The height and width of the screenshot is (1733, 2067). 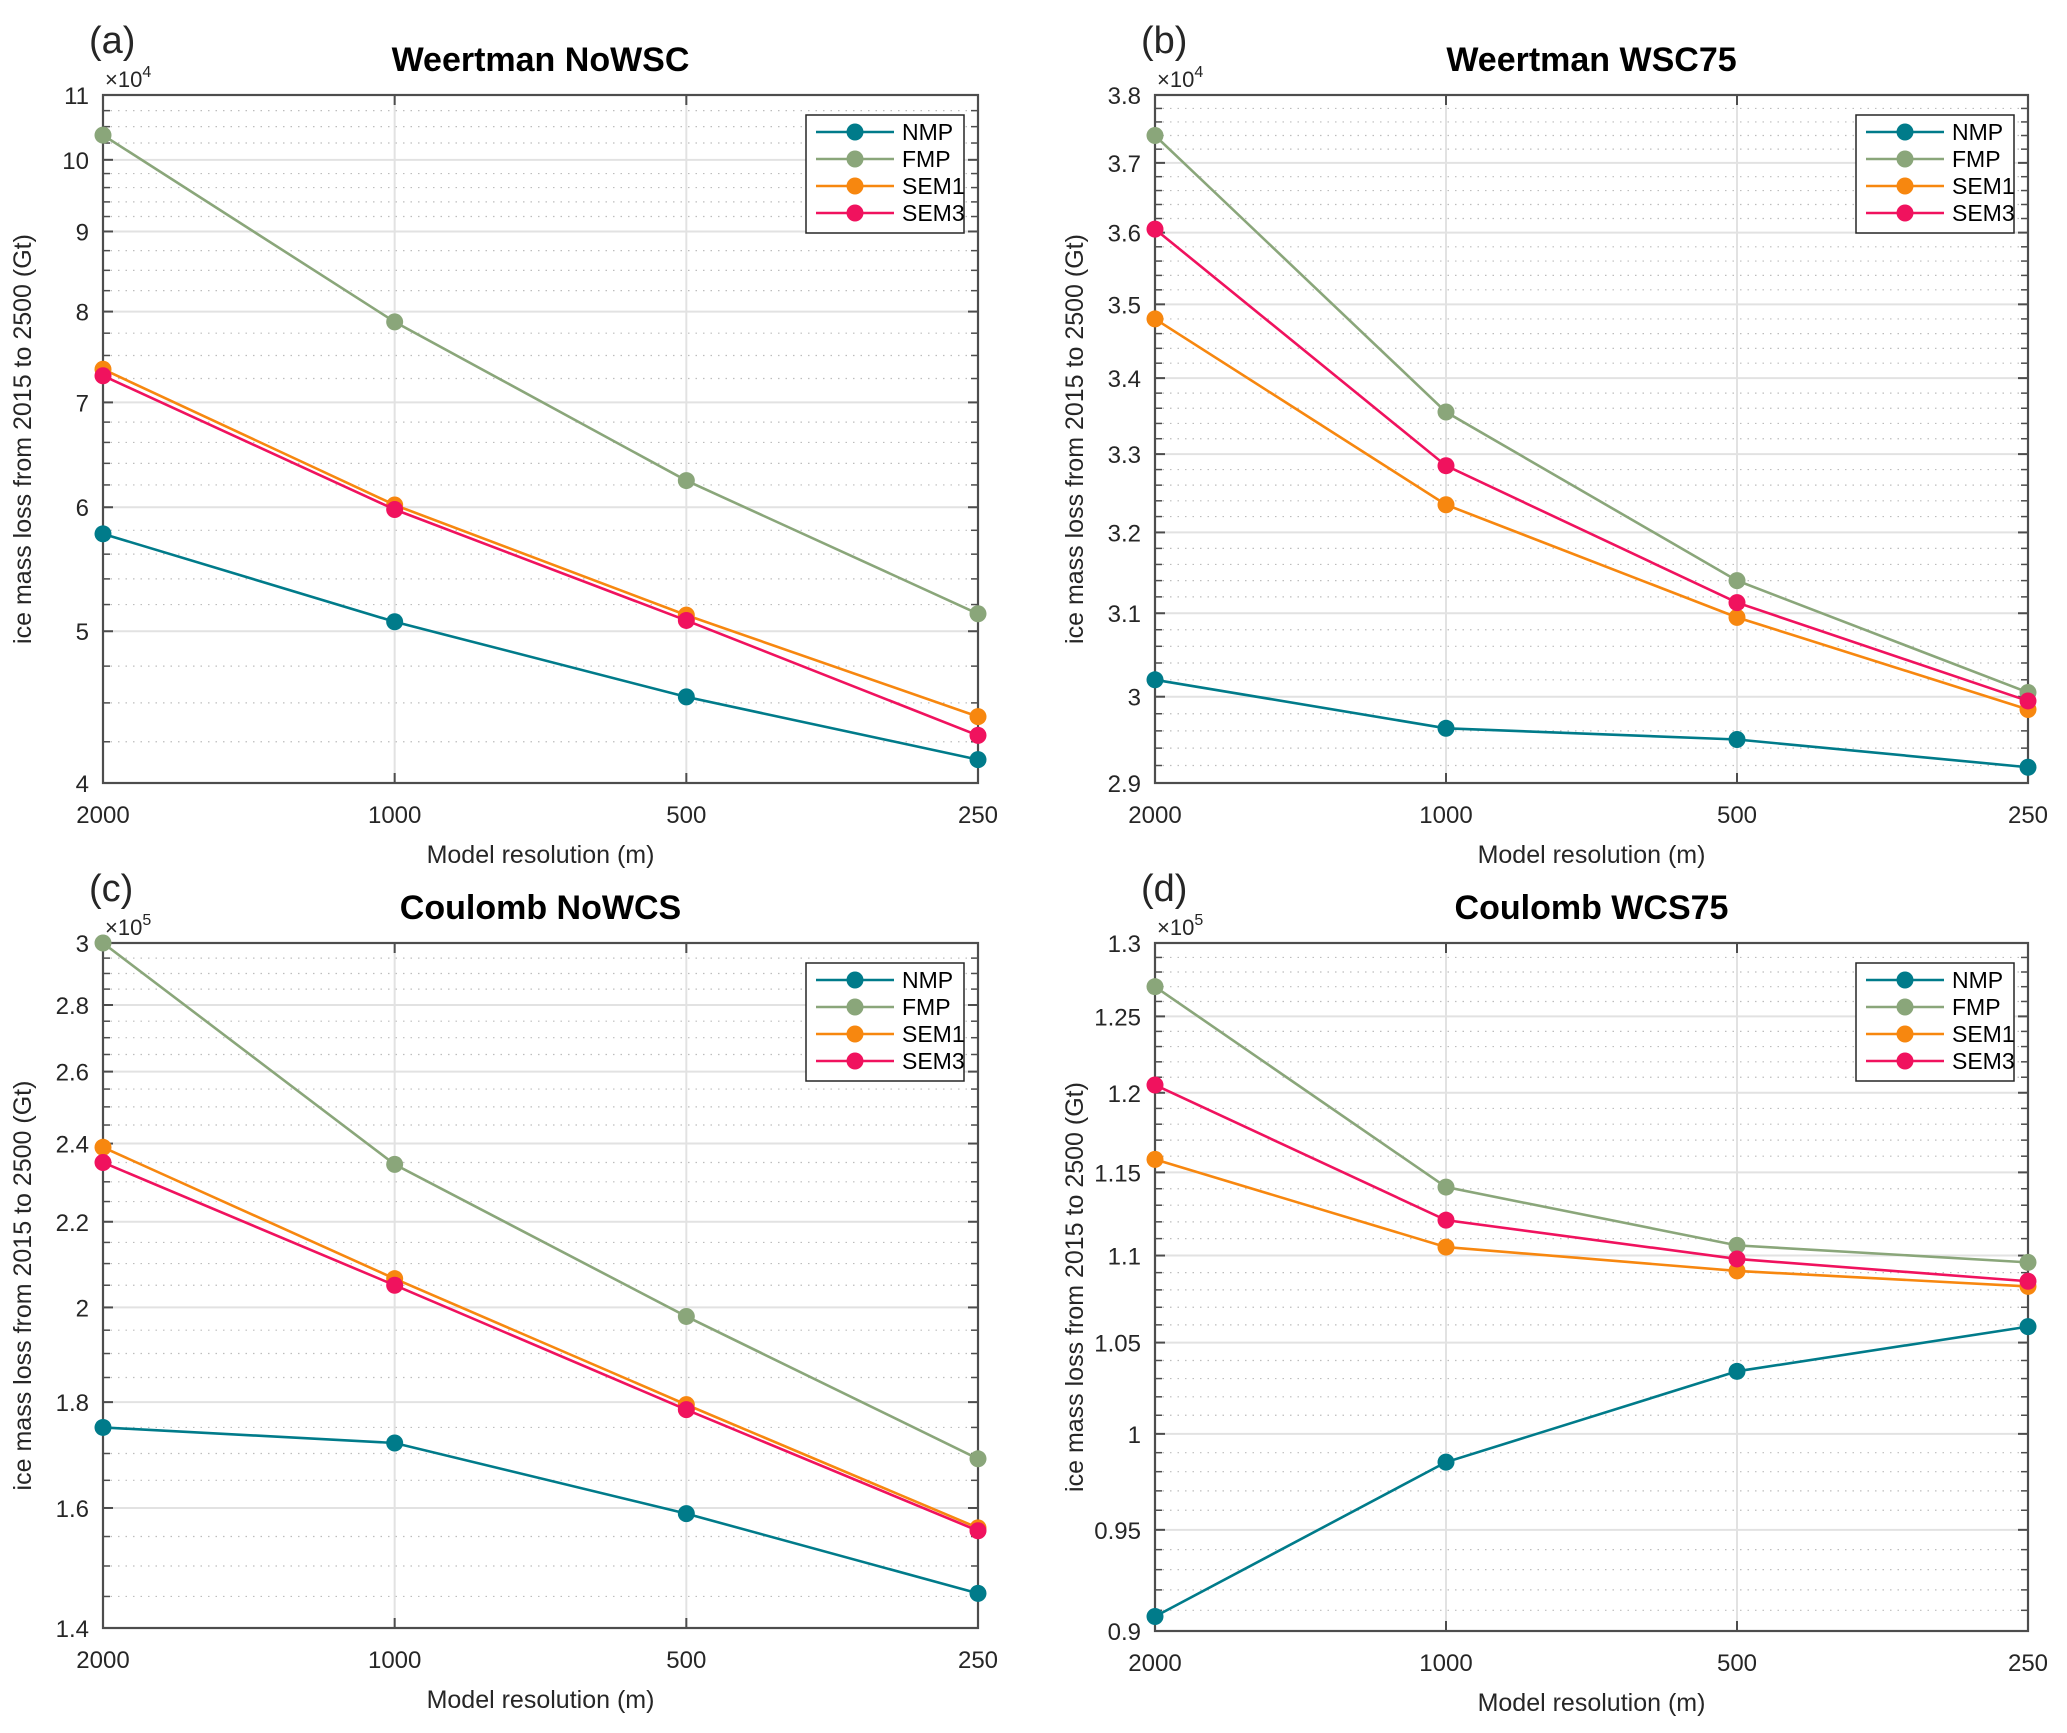 What do you see at coordinates (1934, 980) in the screenshot?
I see `legend-item-nmp: NMP` at bounding box center [1934, 980].